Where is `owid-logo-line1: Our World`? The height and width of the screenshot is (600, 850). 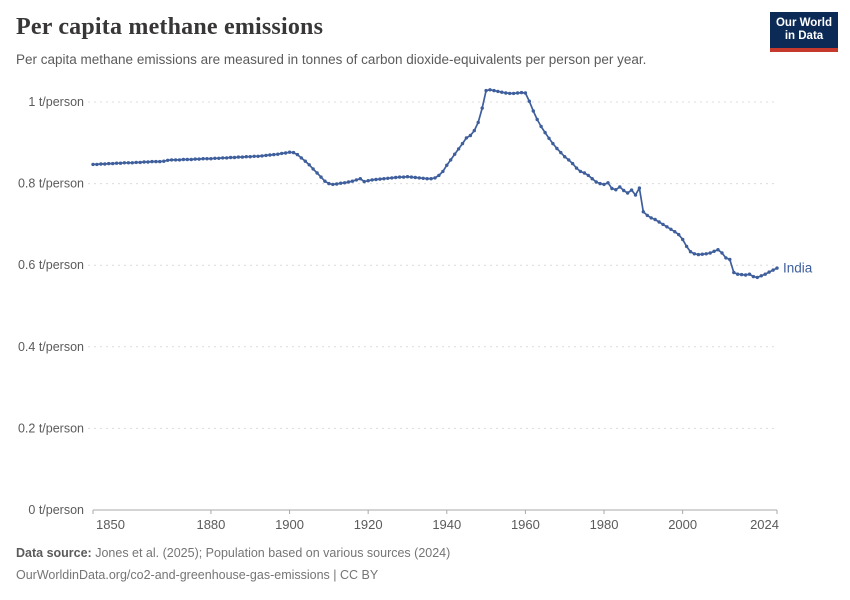
owid-logo-line1: Our World is located at coordinates (803, 22).